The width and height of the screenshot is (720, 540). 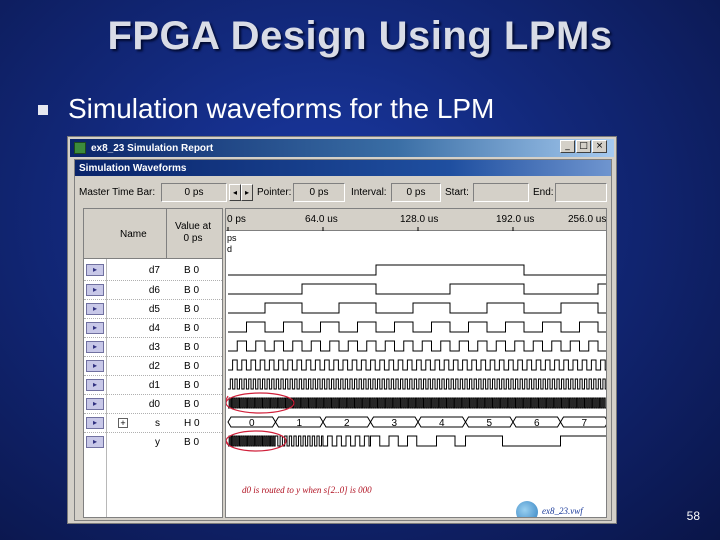 What do you see at coordinates (274, 192) in the screenshot?
I see `pointer-label: Pointer:` at bounding box center [274, 192].